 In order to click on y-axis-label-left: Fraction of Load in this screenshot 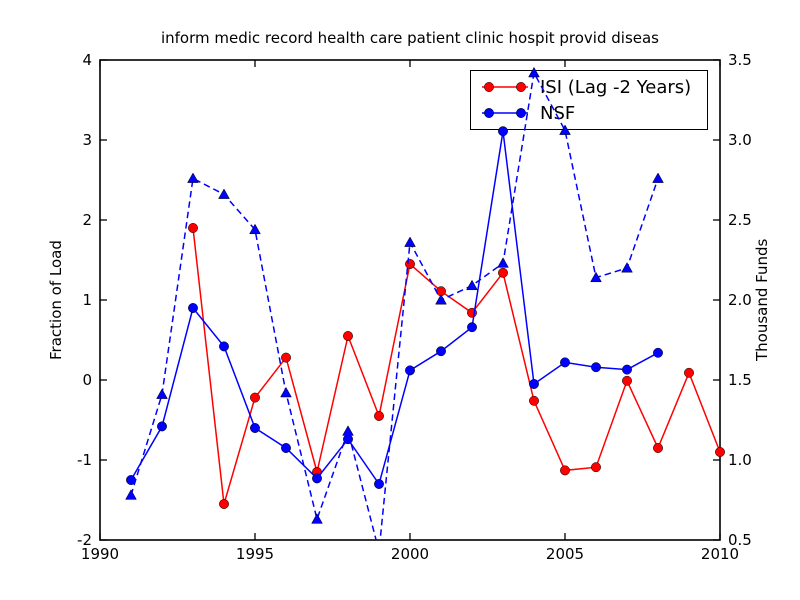, I will do `click(56, 300)`.